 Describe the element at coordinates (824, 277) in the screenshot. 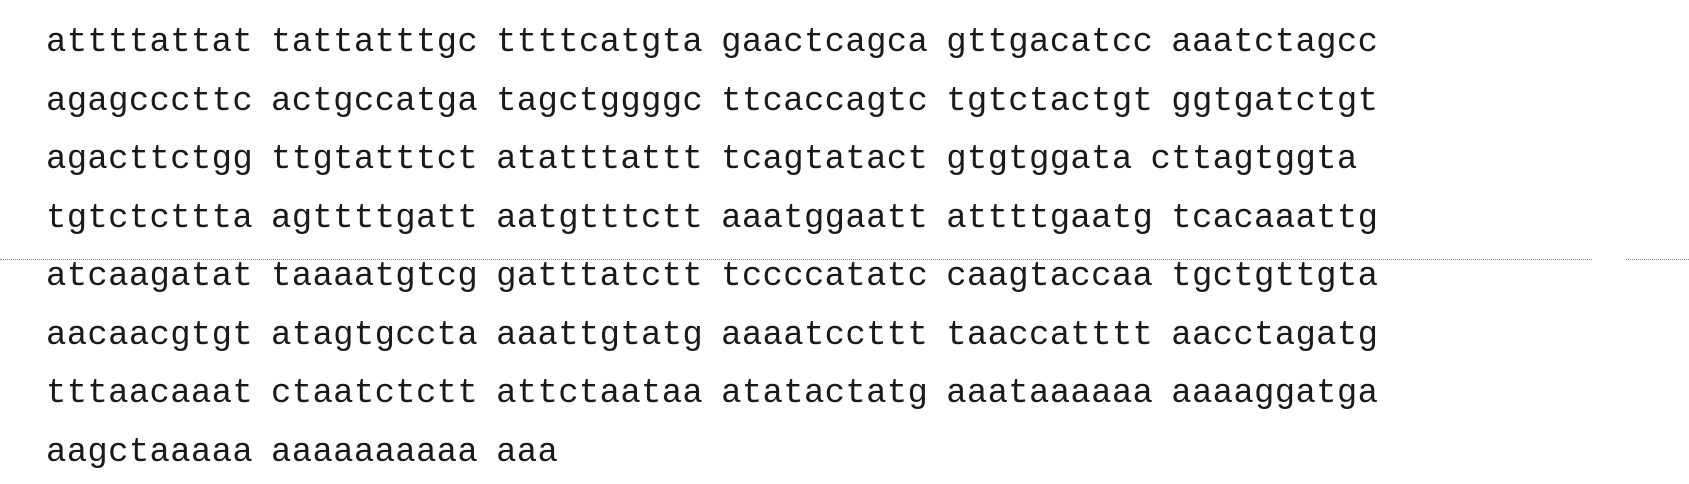

I see `sequence-segment: tccccatatc` at that location.